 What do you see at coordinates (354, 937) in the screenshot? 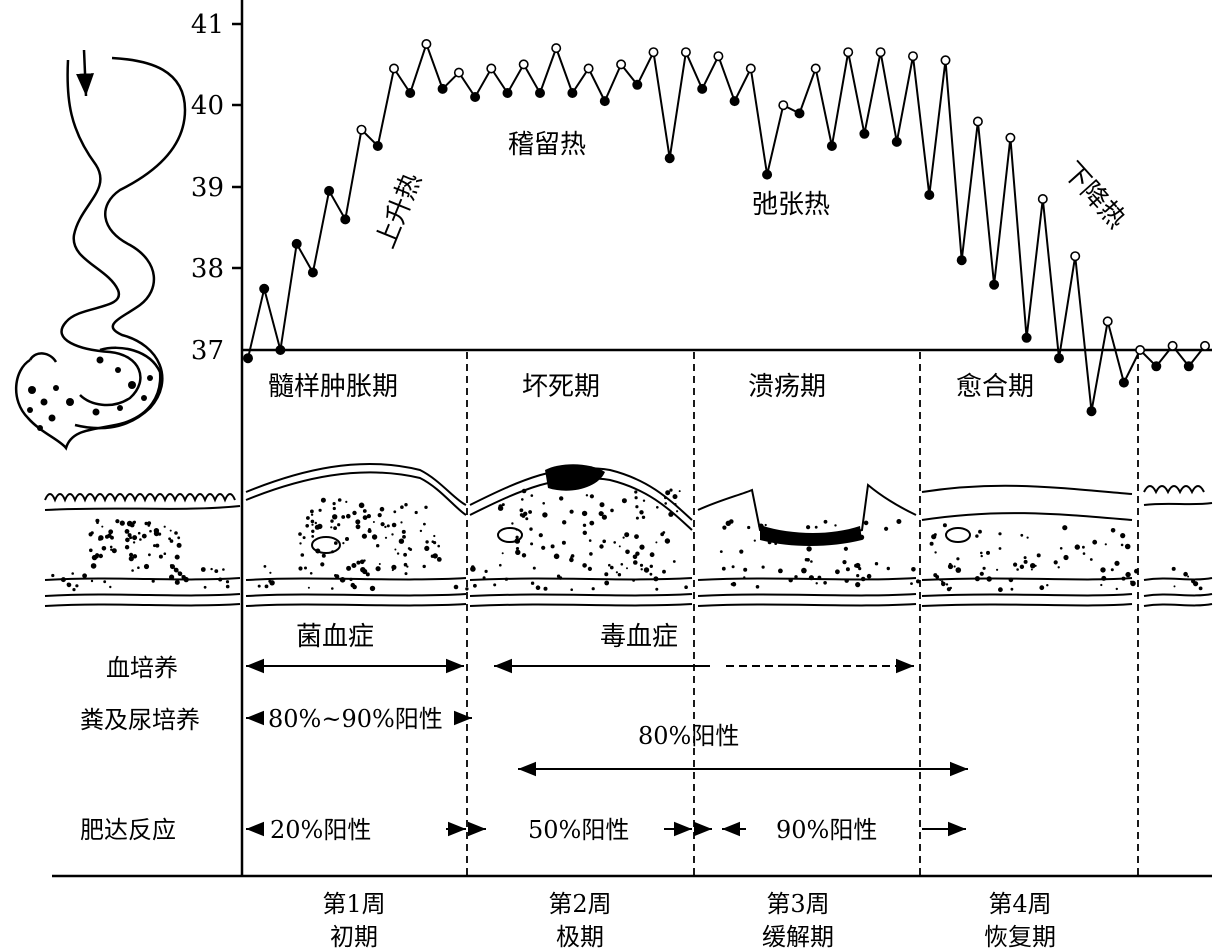
I see `week1-phase: 初期` at bounding box center [354, 937].